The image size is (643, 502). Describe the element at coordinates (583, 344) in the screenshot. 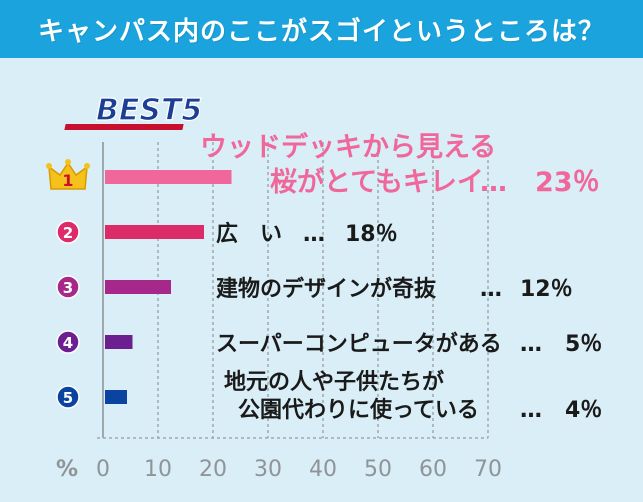

I see `value-label: 5％` at that location.